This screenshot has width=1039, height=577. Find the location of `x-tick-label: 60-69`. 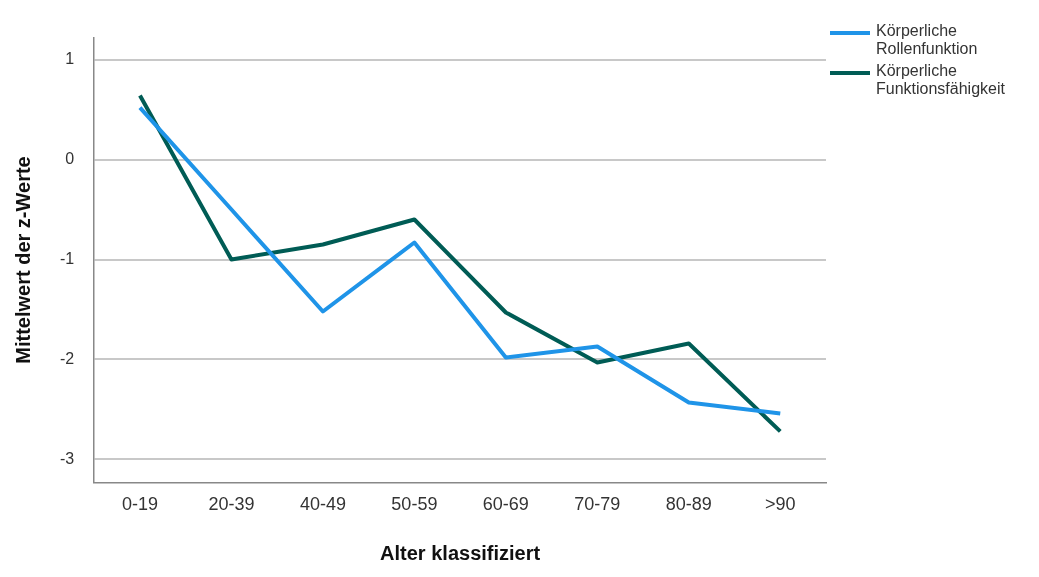

x-tick-label: 60-69 is located at coordinates (505, 504).